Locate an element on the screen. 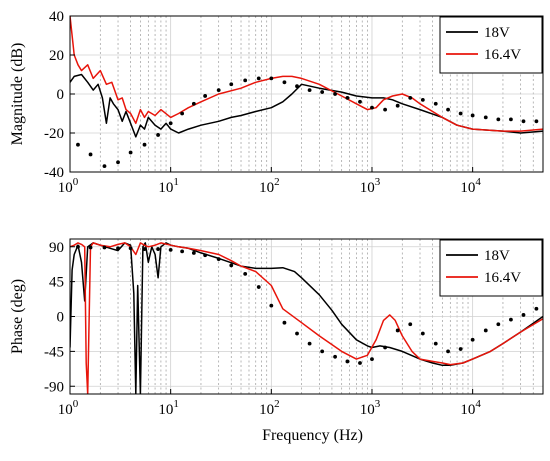 This screenshot has height=461, width=550. y-tick-label: -40 is located at coordinates (54, 173).